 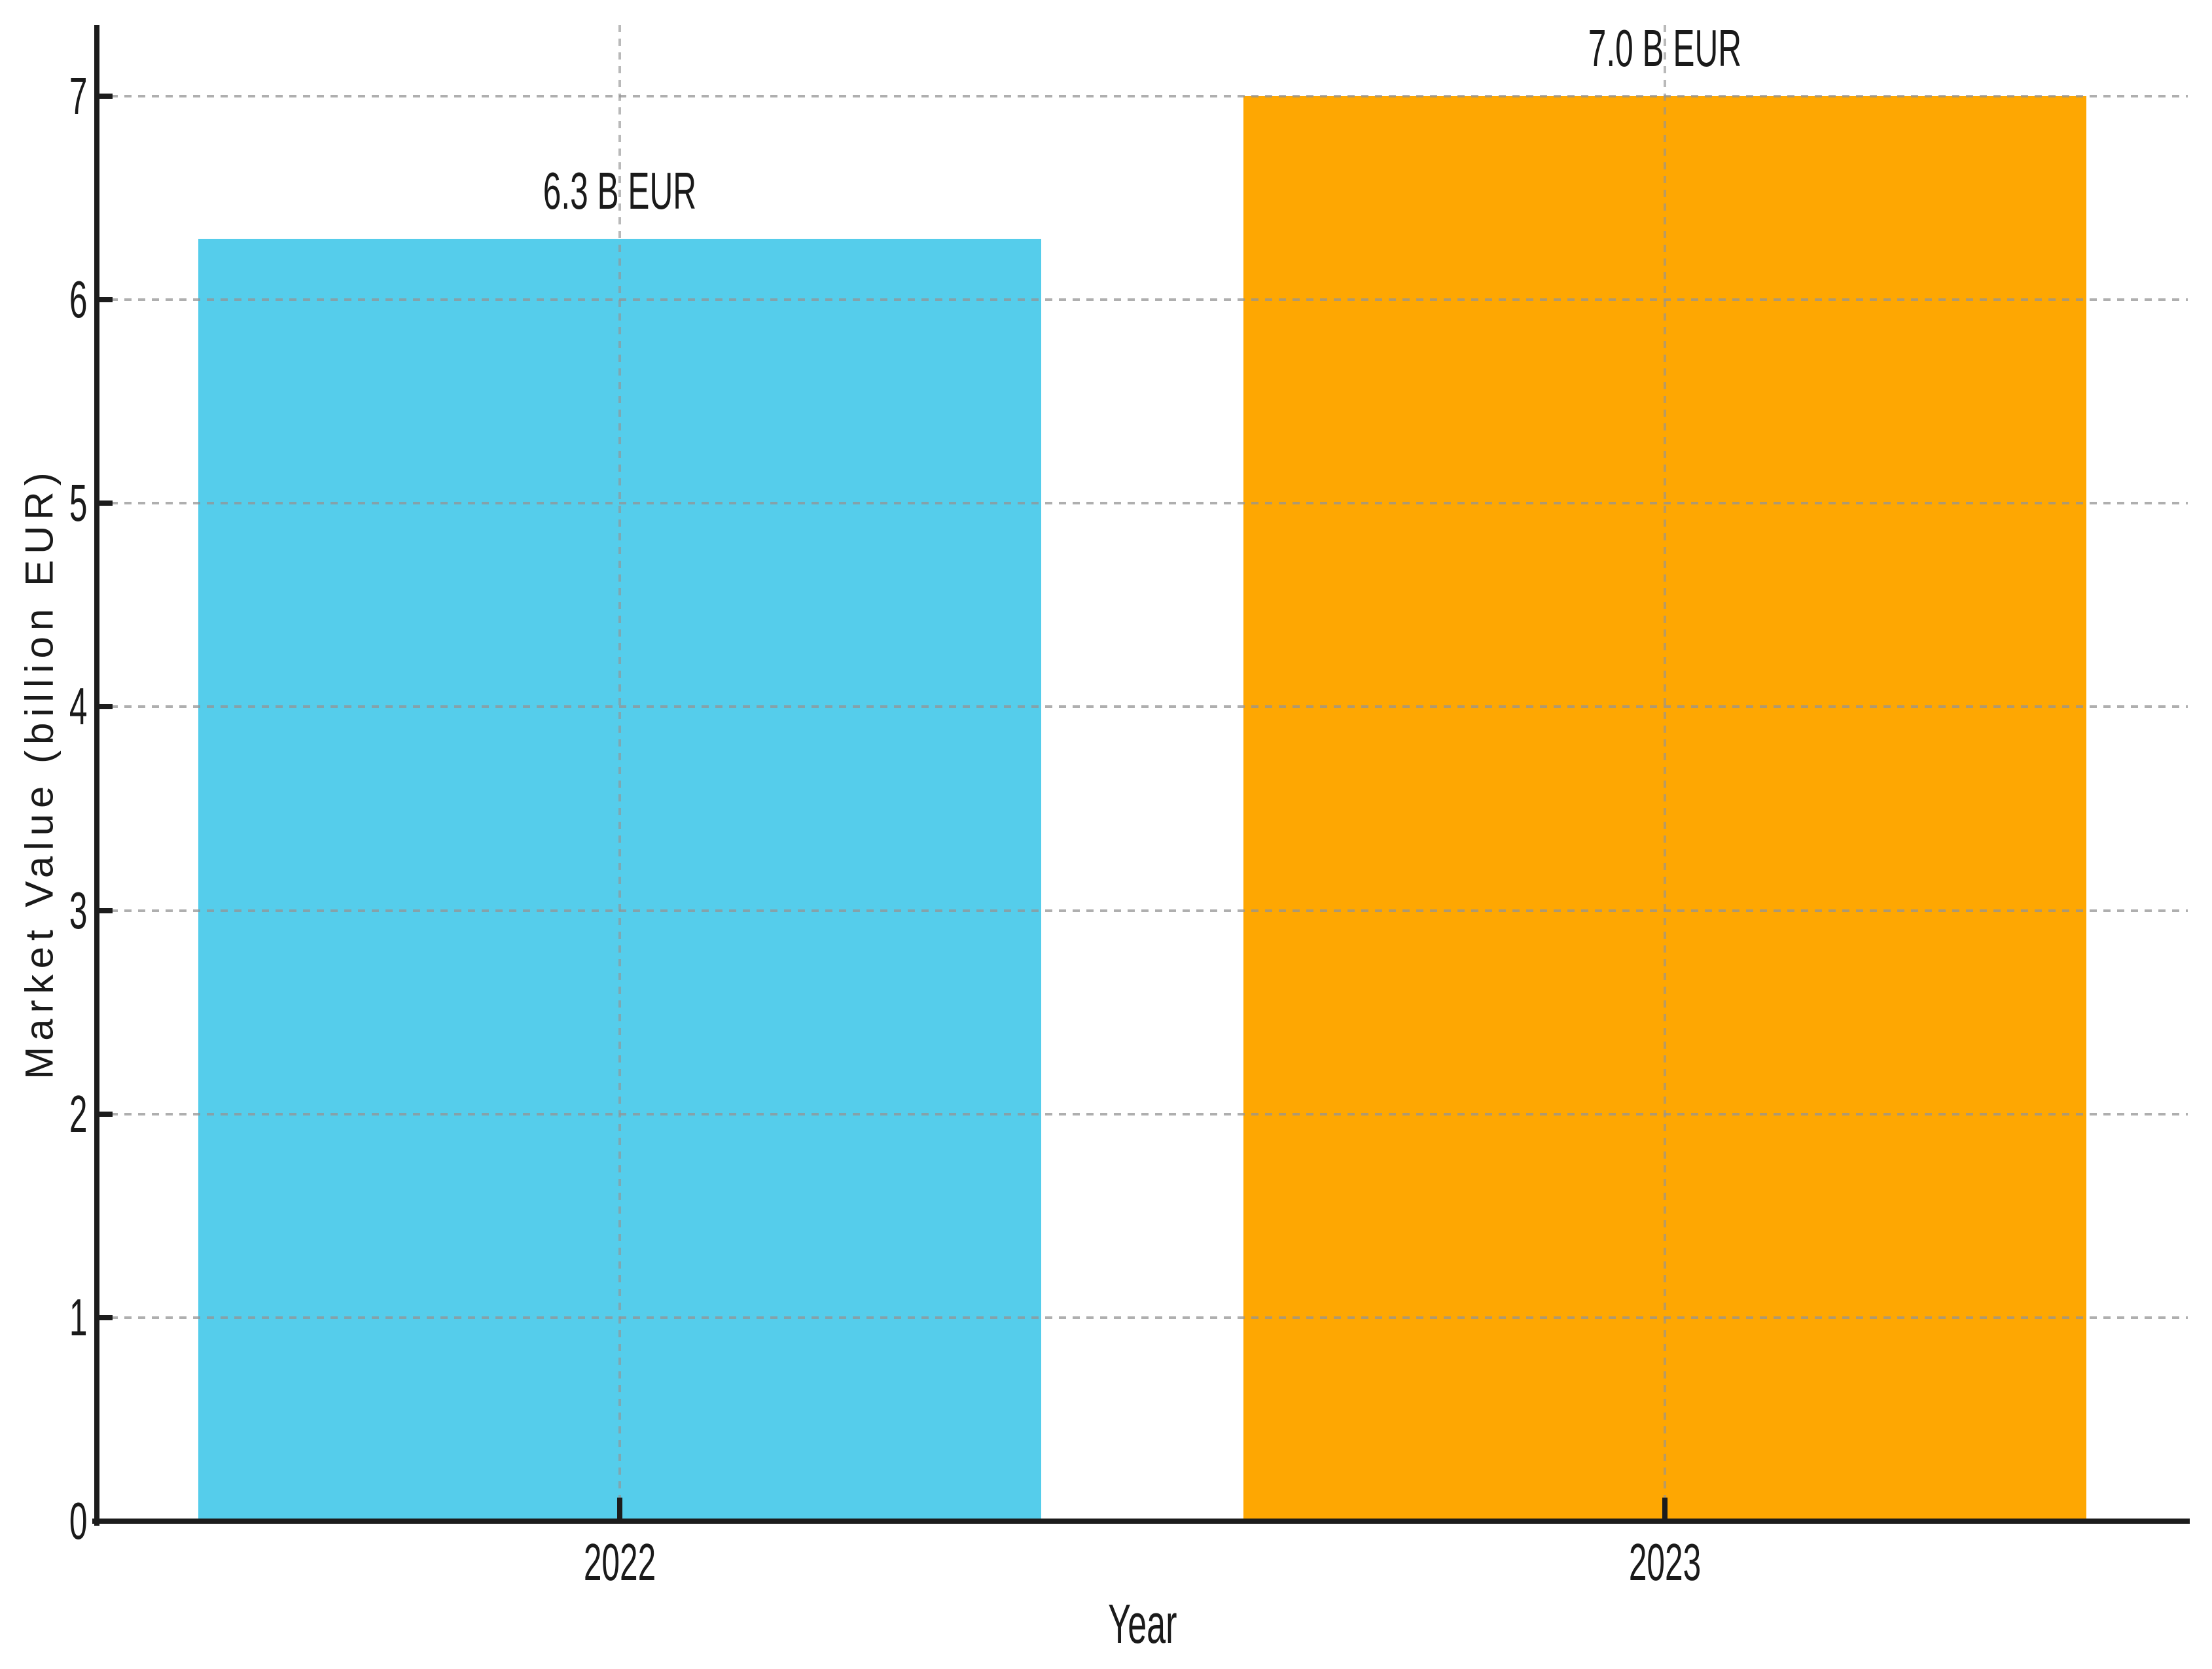 I want to click on y-tick-label: 6, so click(x=43, y=299).